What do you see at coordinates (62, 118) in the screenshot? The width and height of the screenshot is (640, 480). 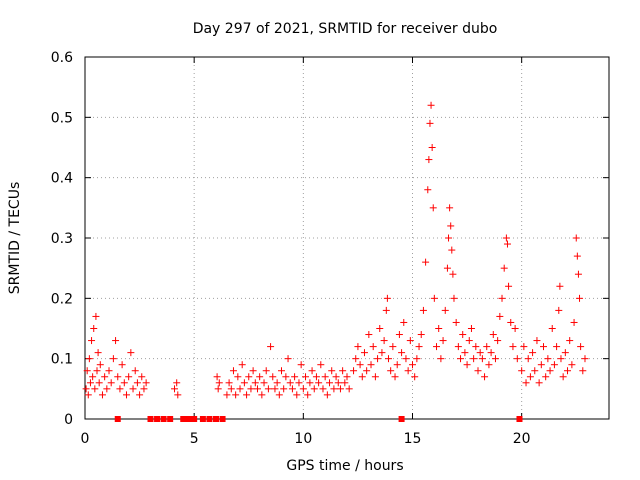 I see `y-tick-label: 0.5` at bounding box center [62, 118].